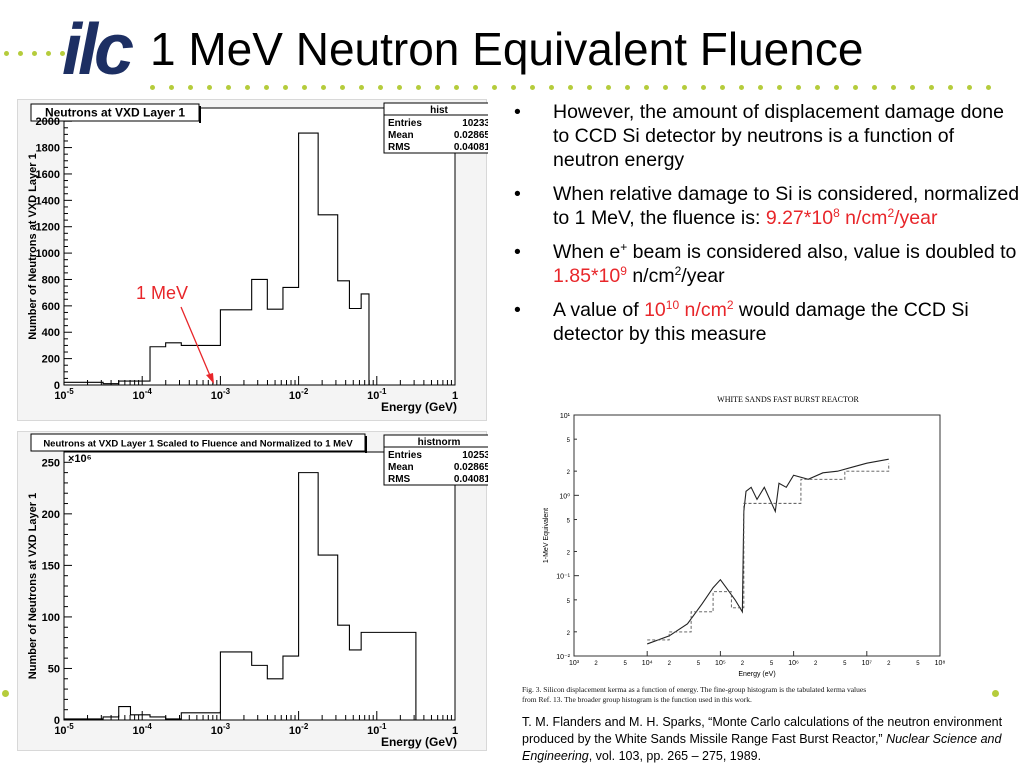  I want to click on y-tick-label: 600, so click(51, 307).